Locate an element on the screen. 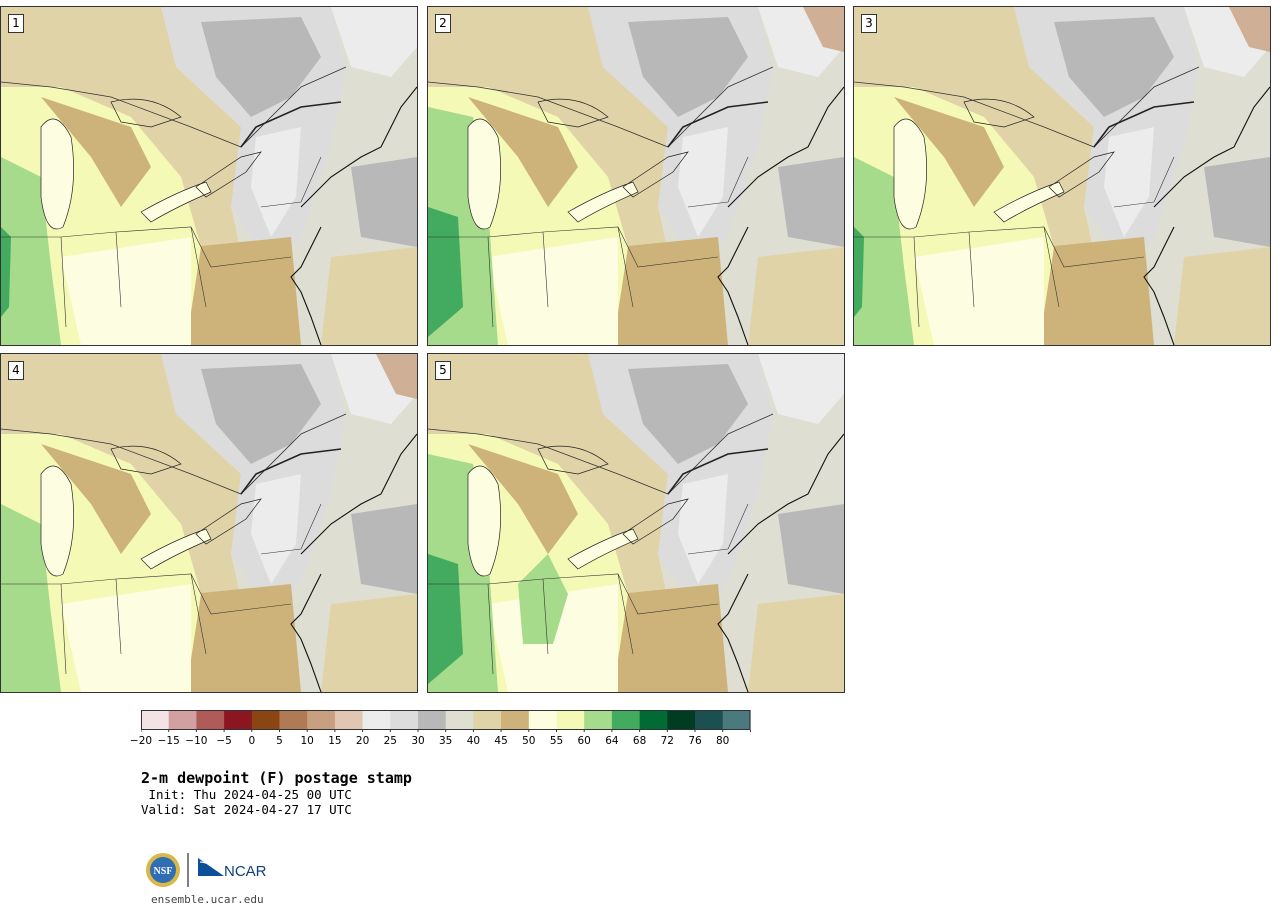 The height and width of the screenshot is (910, 1280). colorbar-tick-label: −15 is located at coordinates (168, 741).